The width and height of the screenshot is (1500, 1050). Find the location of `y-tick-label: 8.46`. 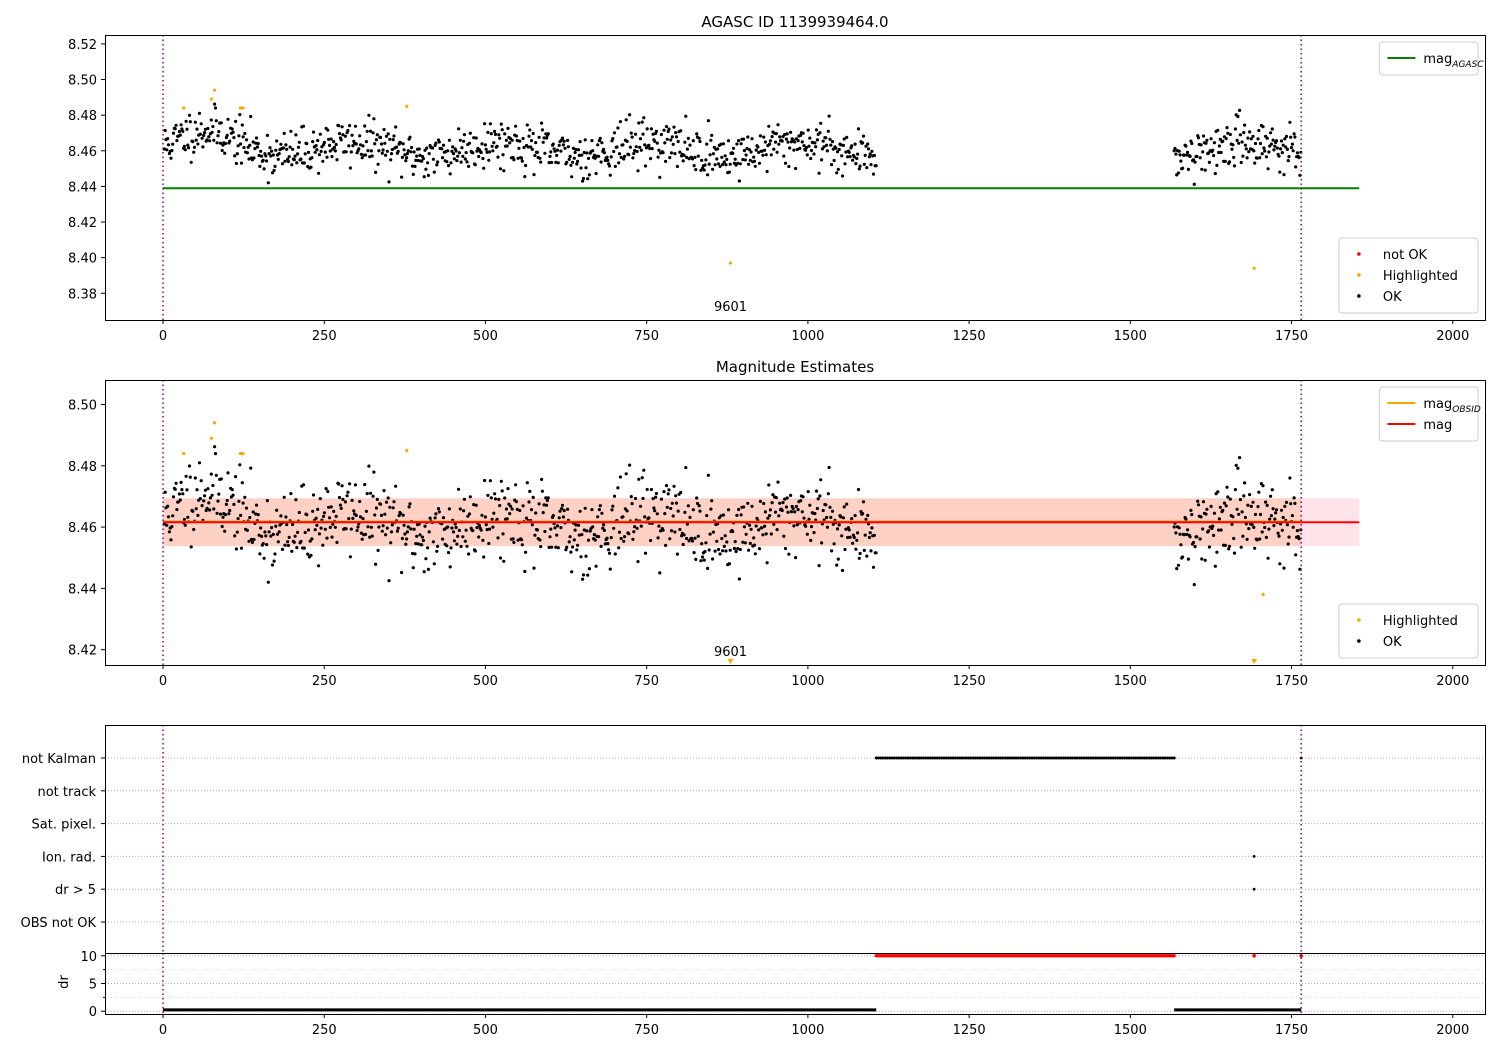

y-tick-label: 8.46 is located at coordinates (82, 152).